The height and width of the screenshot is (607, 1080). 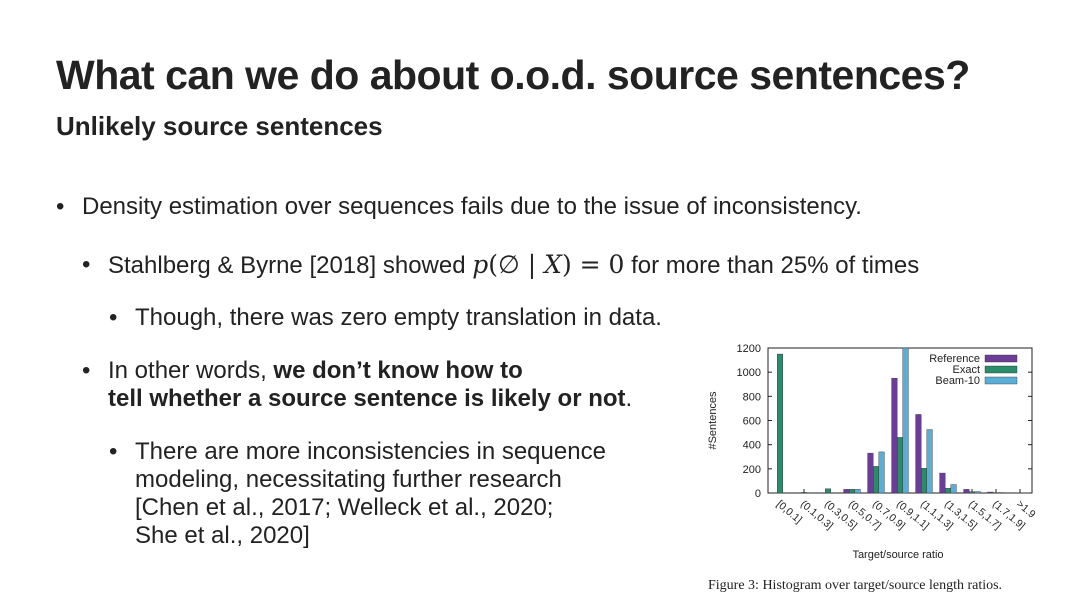 I want to click on bullet-line-1: In other words, we don’t know how to, so click(x=370, y=371).